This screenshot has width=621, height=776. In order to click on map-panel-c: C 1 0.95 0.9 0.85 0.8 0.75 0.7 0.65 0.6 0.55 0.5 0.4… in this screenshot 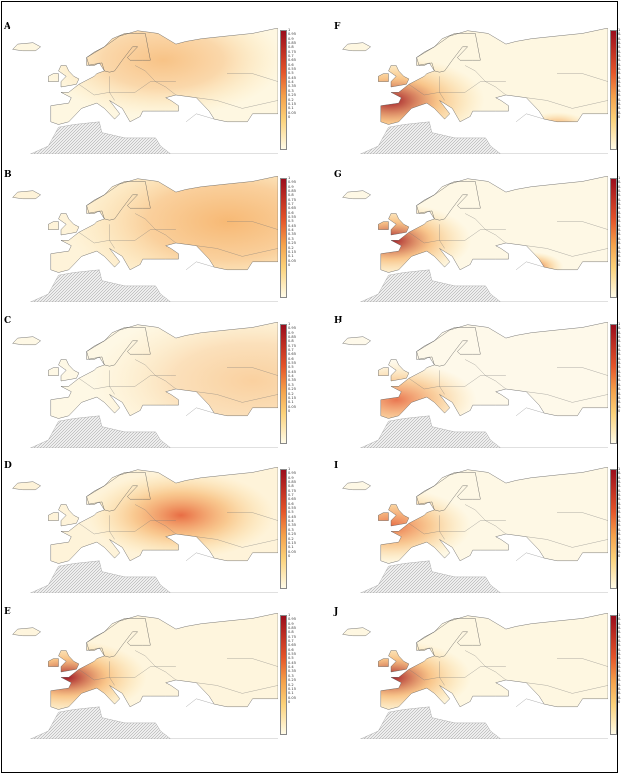, I will do `click(154, 383)`.